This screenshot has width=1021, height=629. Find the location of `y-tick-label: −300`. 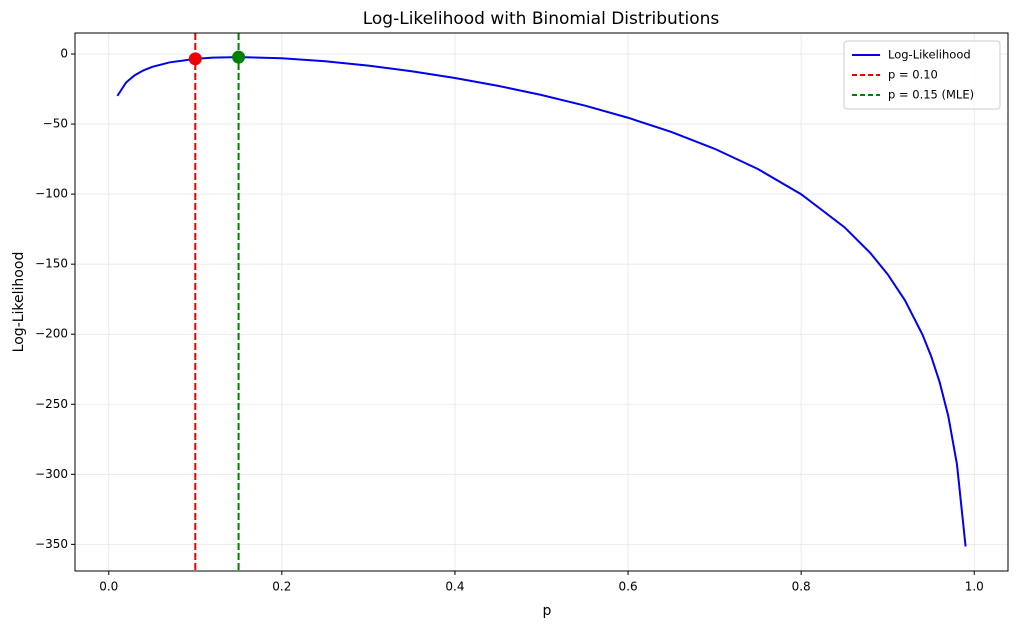

y-tick-label: −300 is located at coordinates (51, 474).